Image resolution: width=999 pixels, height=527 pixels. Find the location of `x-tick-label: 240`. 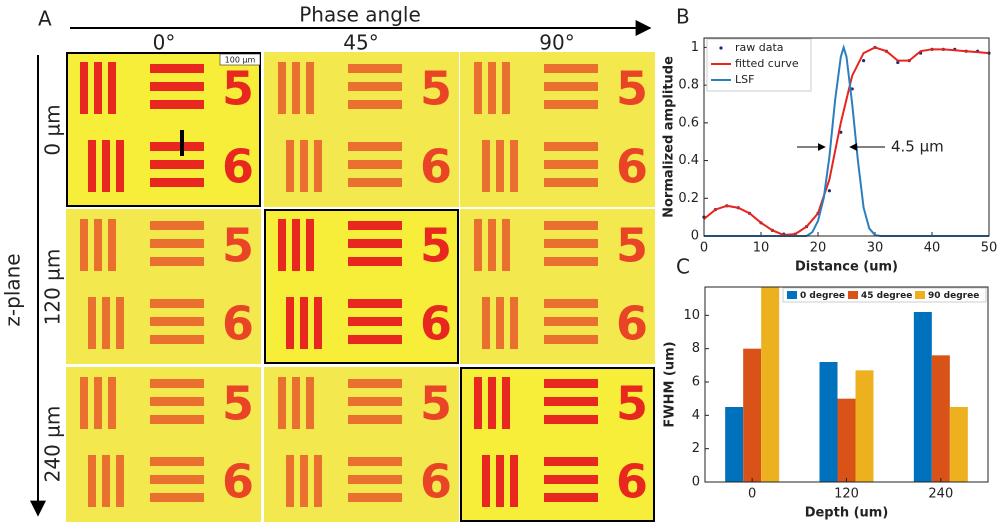

x-tick-label: 240 is located at coordinates (940, 494).